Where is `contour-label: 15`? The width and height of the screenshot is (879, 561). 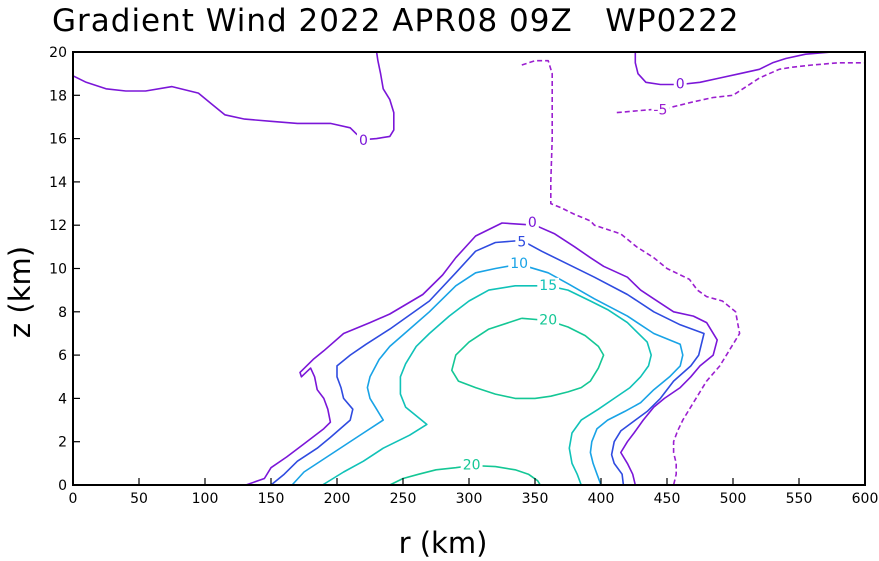
contour-label: 15 is located at coordinates (548, 286).